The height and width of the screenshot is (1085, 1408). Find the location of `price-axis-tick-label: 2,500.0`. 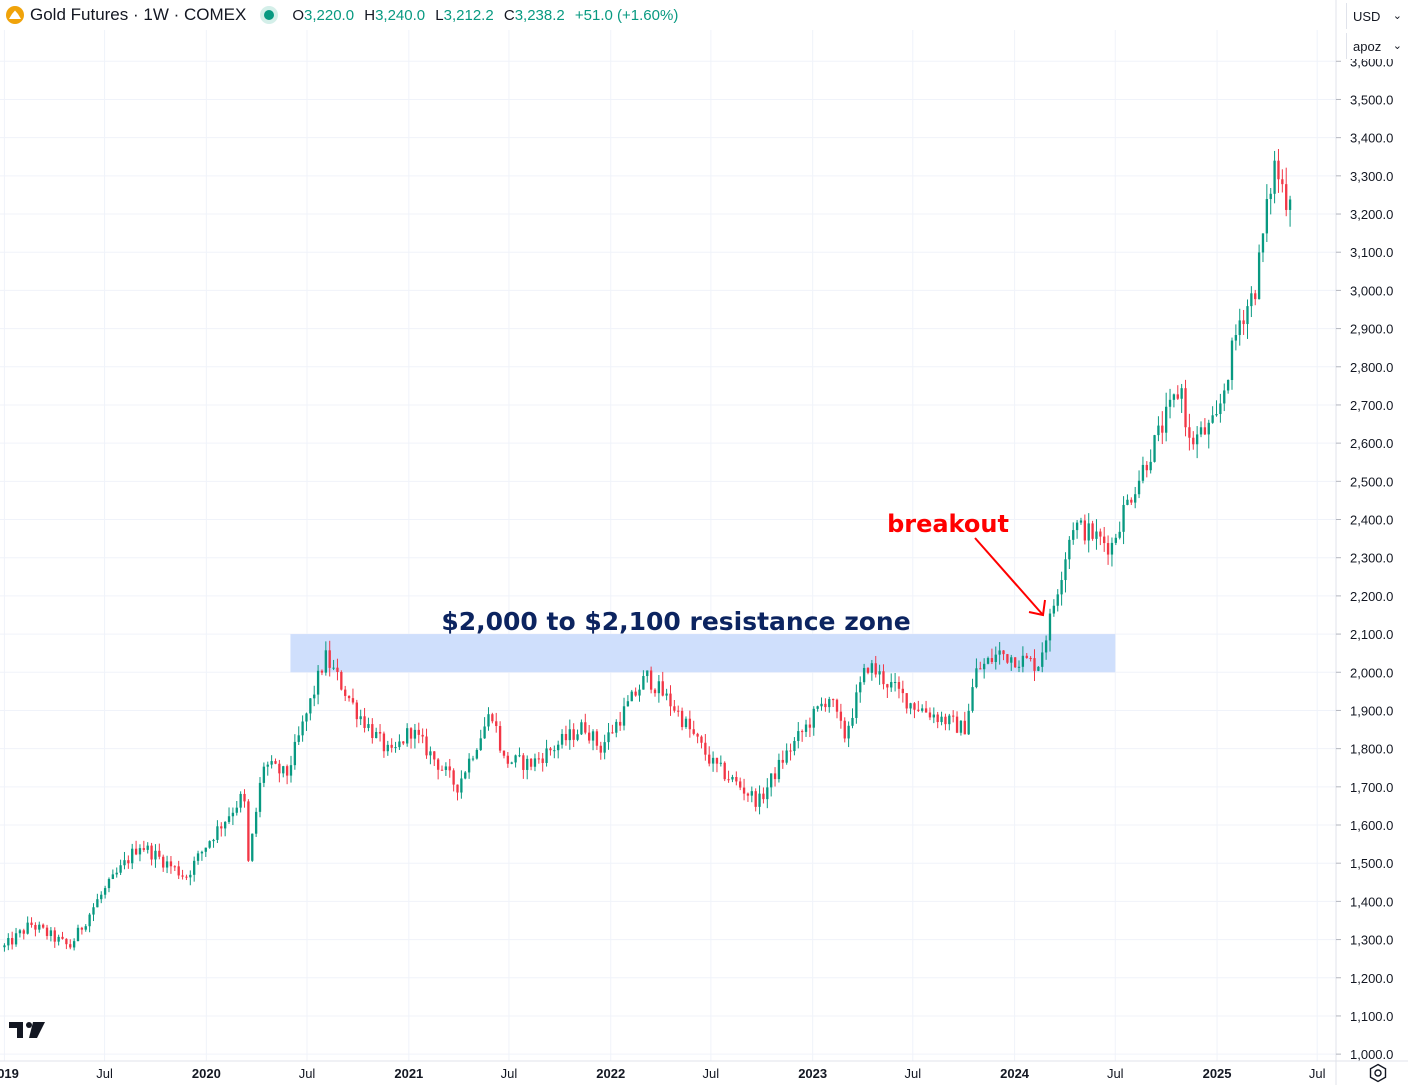

price-axis-tick-label: 2,500.0 is located at coordinates (1371, 481).